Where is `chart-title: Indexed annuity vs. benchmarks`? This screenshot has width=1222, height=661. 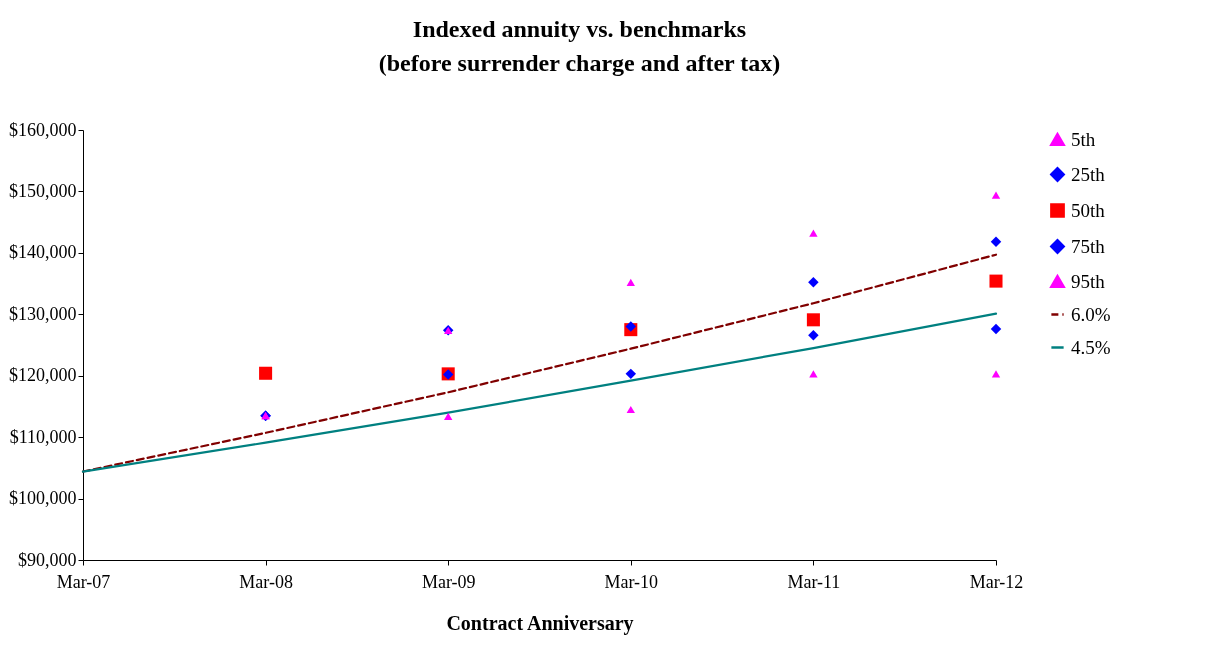 chart-title: Indexed annuity vs. benchmarks is located at coordinates (579, 29).